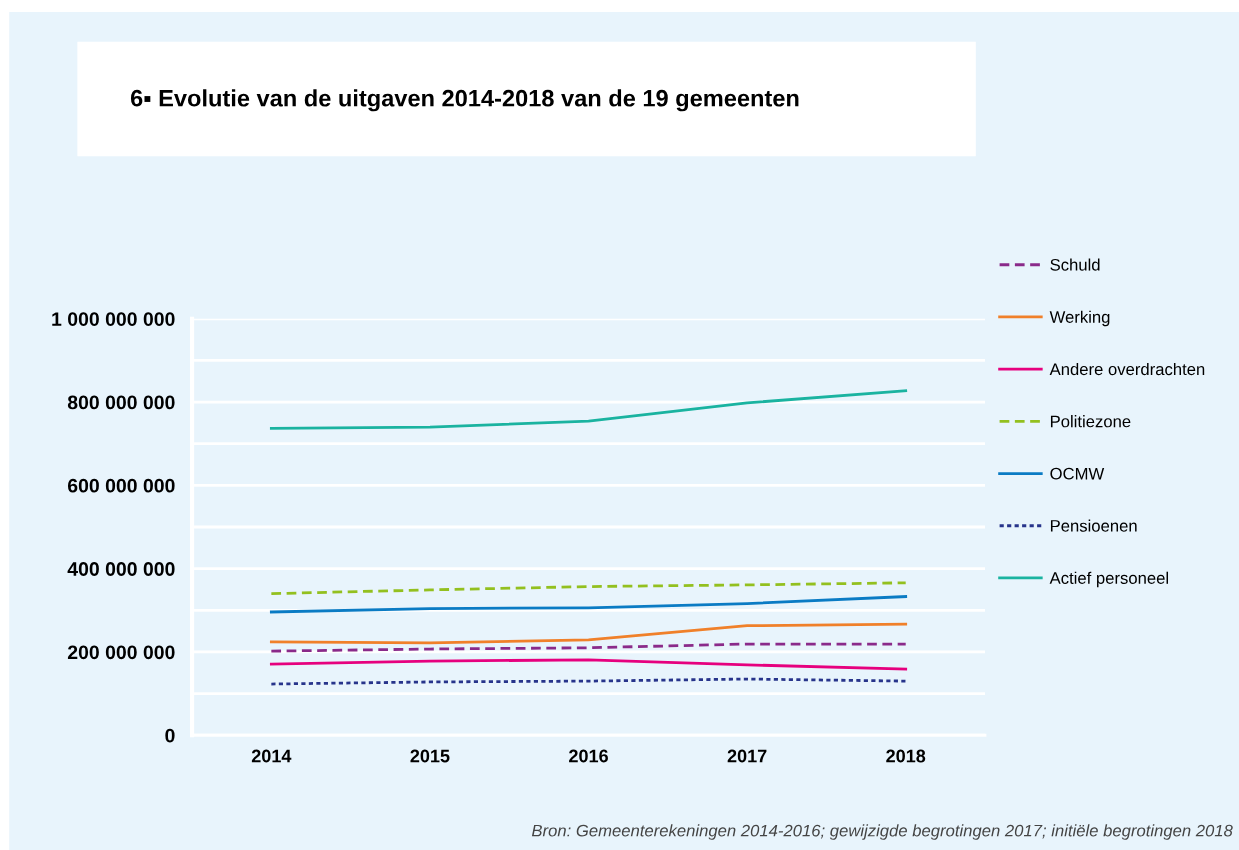 The width and height of the screenshot is (1239, 850). Describe the element at coordinates (882, 832) in the screenshot. I see `text: Bron: Gemeenterekeningen 2014-2016; gewijzigde begrotingen 2017; initiële begrotingen 2018` at that location.